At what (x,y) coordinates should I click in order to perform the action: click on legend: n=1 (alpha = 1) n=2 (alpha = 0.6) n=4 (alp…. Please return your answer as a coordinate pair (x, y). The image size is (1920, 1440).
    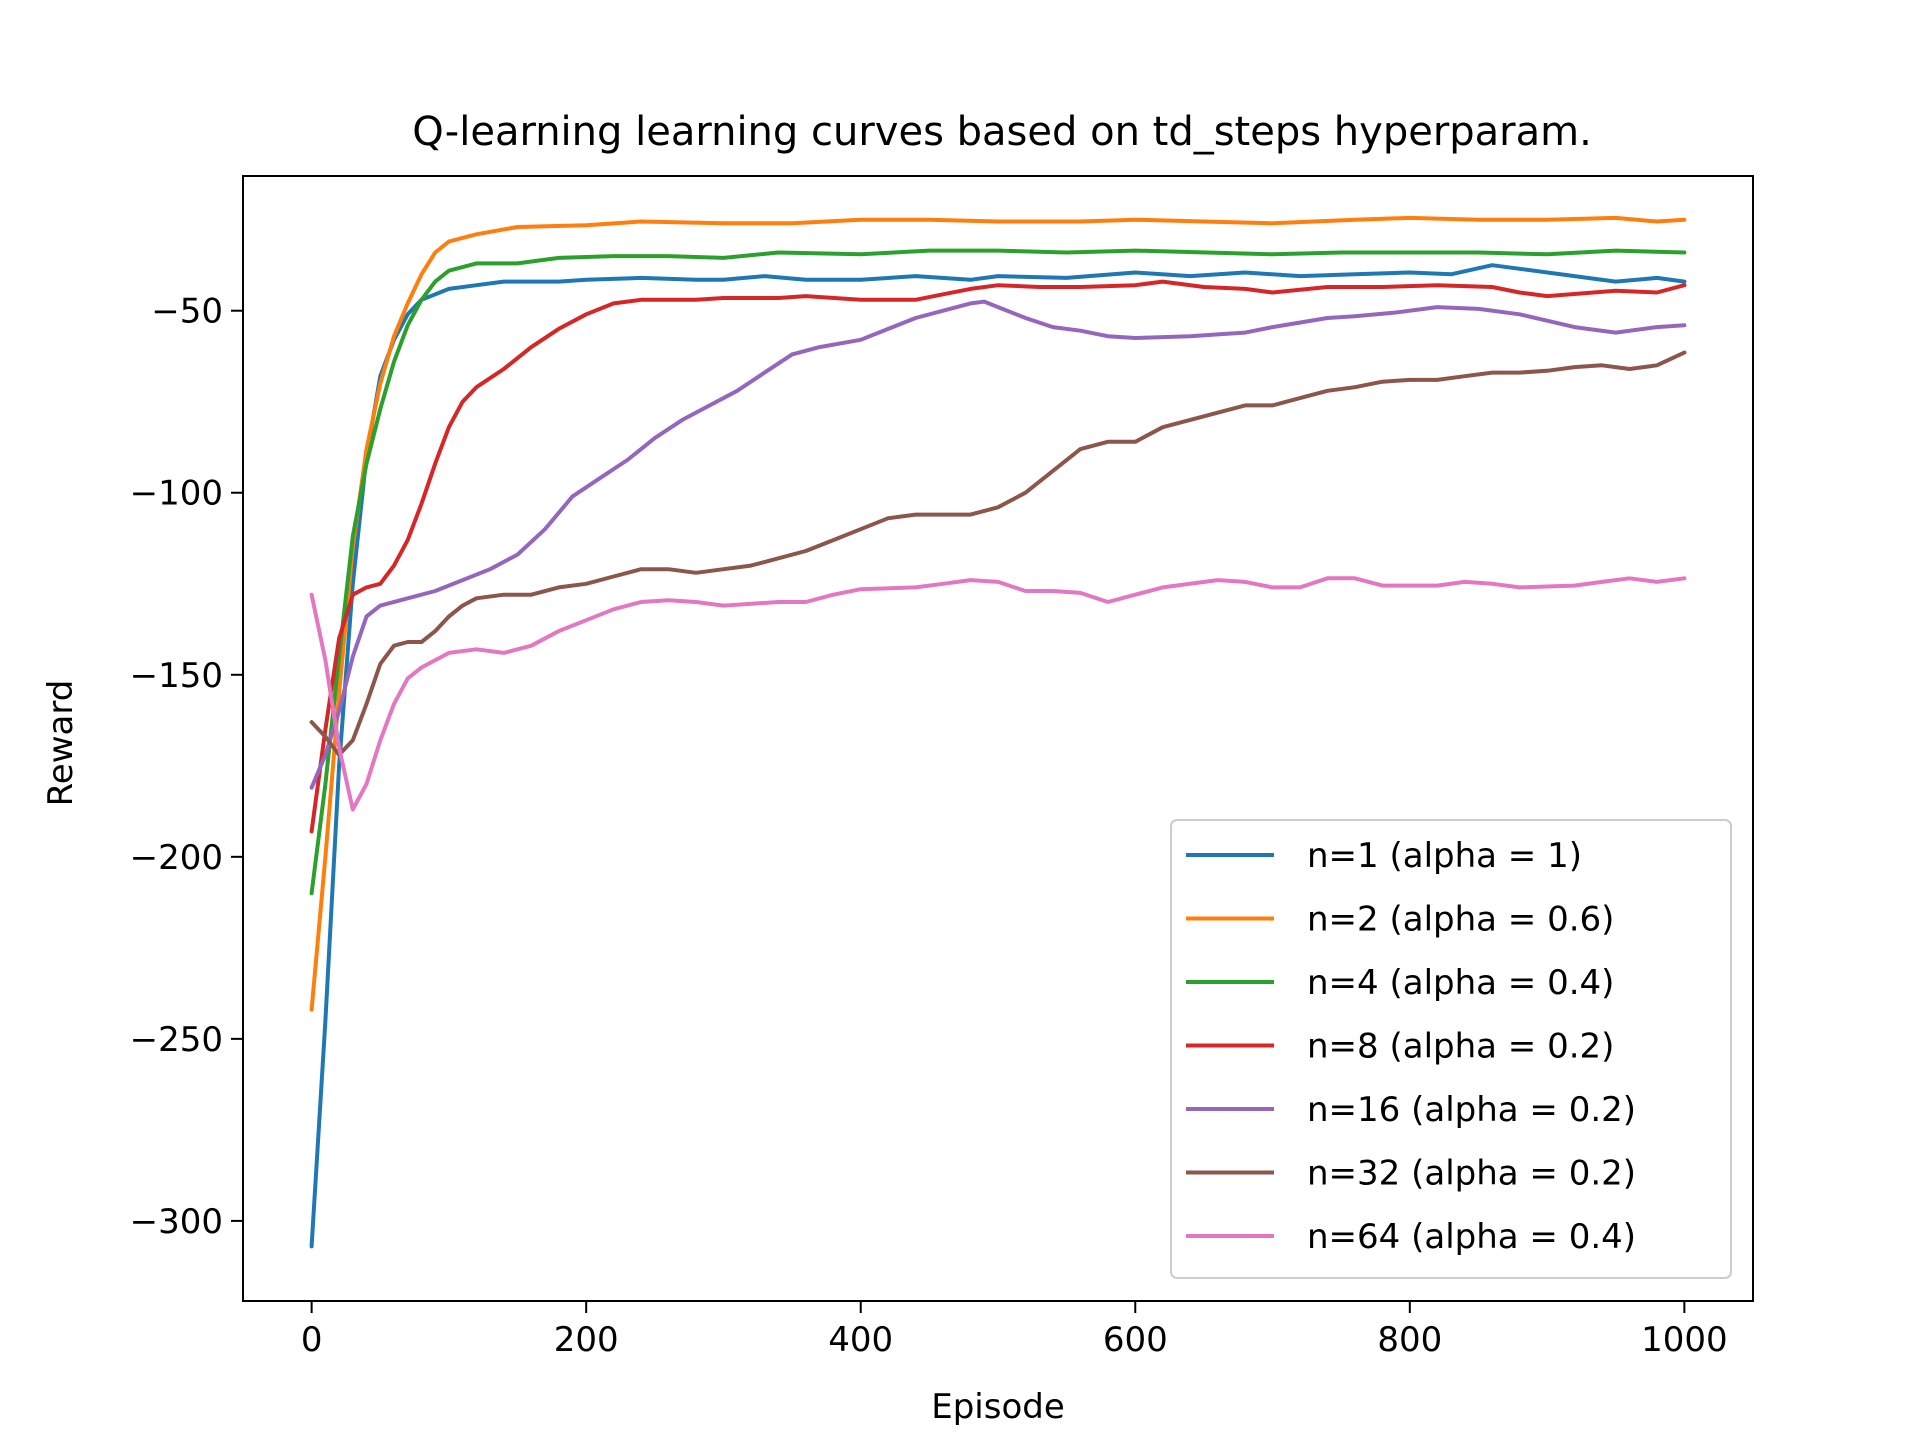
    Looking at the image, I should click on (1451, 1049).